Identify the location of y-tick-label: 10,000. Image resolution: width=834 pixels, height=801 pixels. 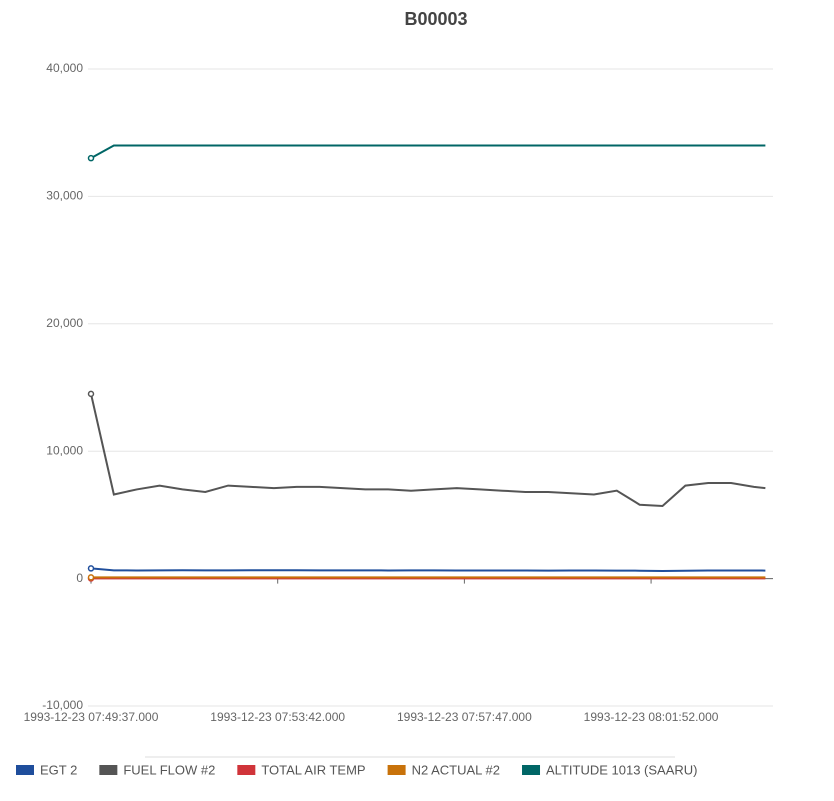
(64, 450).